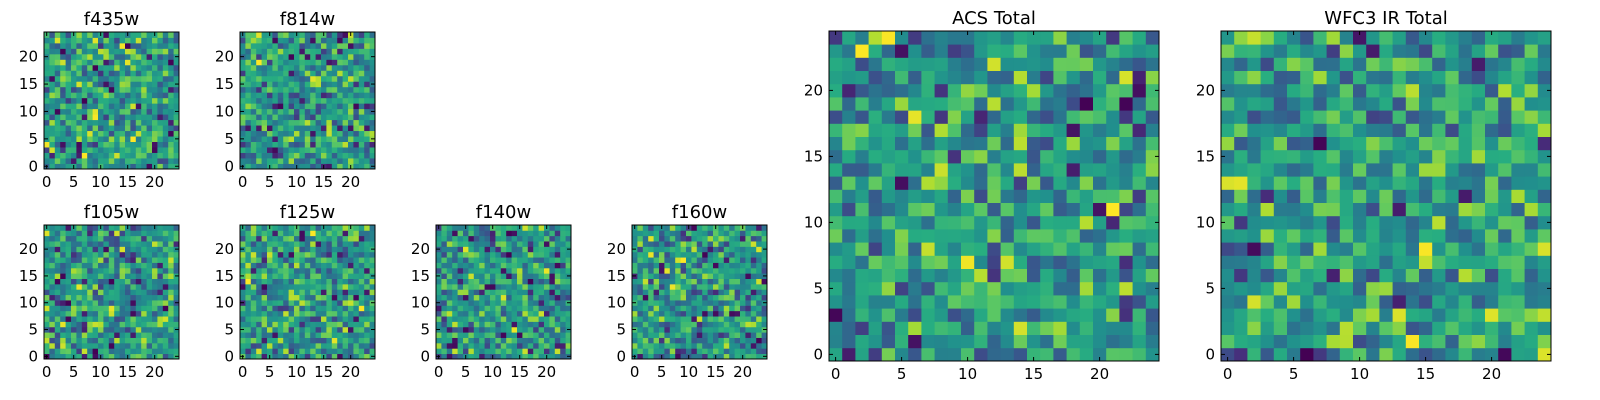 This screenshot has height=400, width=1600. What do you see at coordinates (546, 372) in the screenshot?
I see `x-tick-label: 20` at bounding box center [546, 372].